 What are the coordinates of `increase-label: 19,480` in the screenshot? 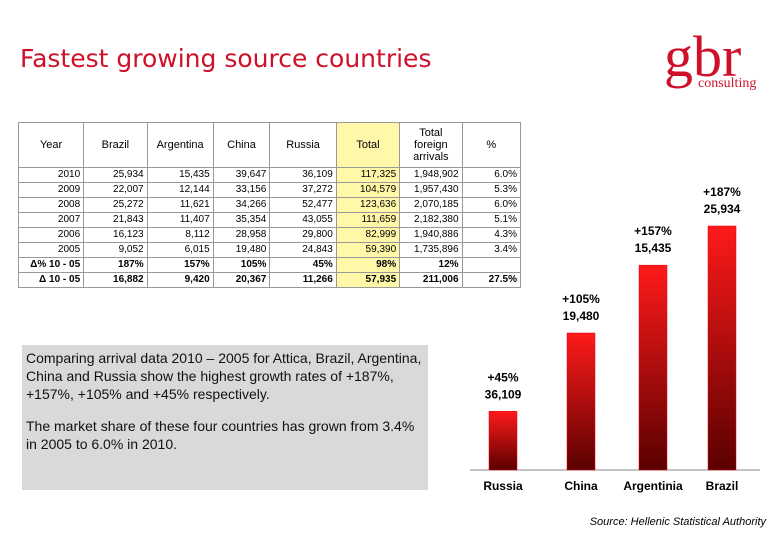 It's located at (581, 316).